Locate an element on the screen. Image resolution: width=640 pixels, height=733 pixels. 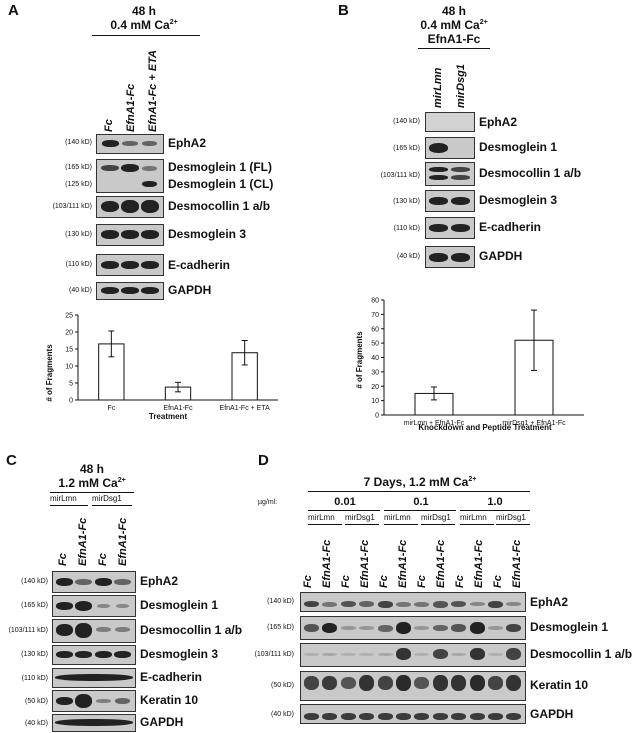
panel-a-x-tick-label: EfnA1-Fc is located at coordinates (178, 408).